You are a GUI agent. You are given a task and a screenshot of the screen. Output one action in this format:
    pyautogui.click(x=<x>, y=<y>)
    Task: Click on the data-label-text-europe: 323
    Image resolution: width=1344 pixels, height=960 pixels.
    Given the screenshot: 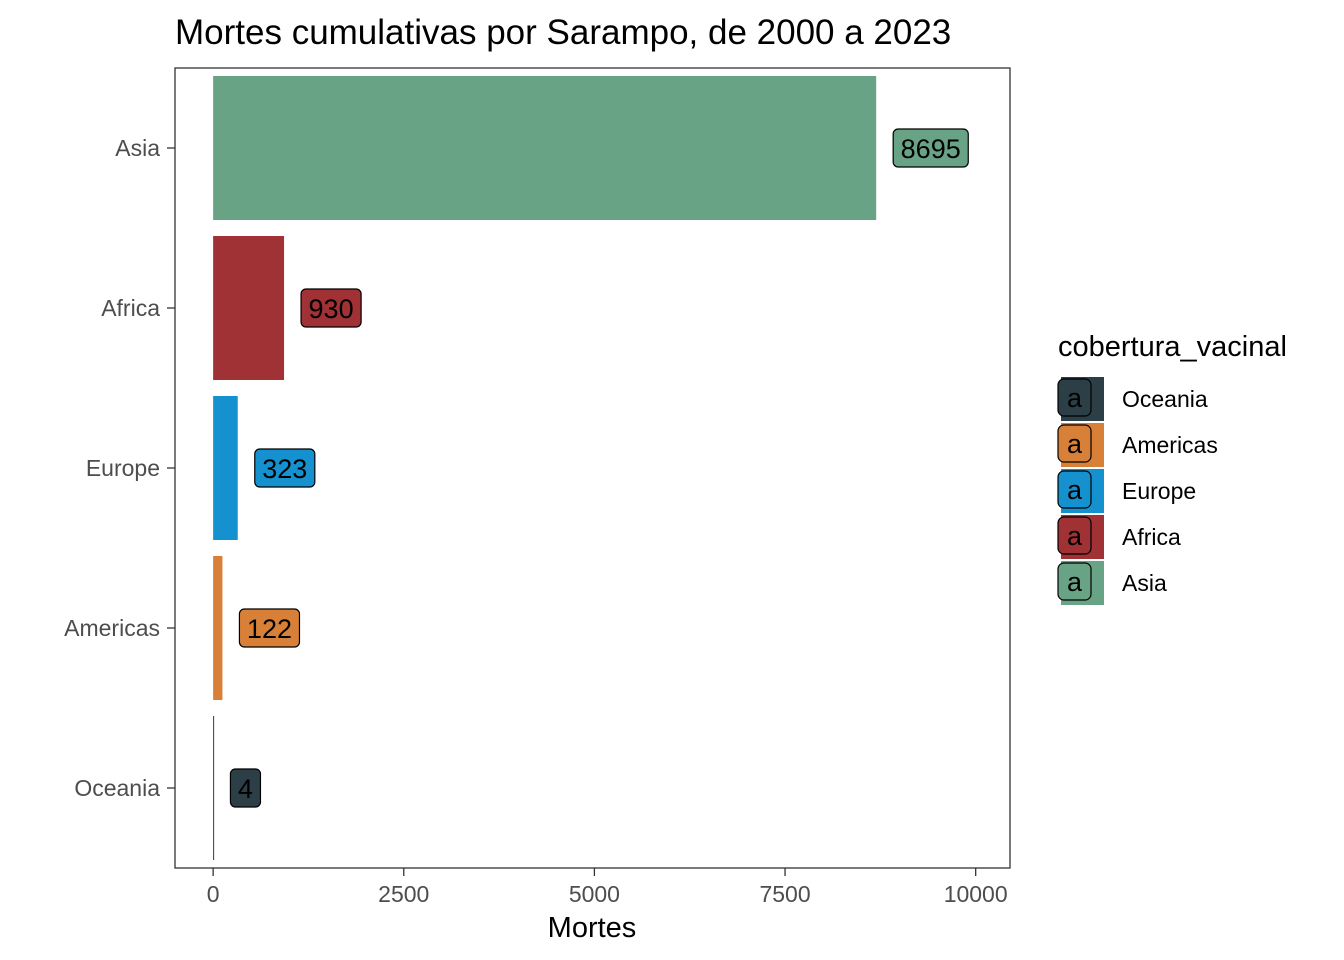 What is the action you would take?
    pyautogui.click(x=284, y=469)
    